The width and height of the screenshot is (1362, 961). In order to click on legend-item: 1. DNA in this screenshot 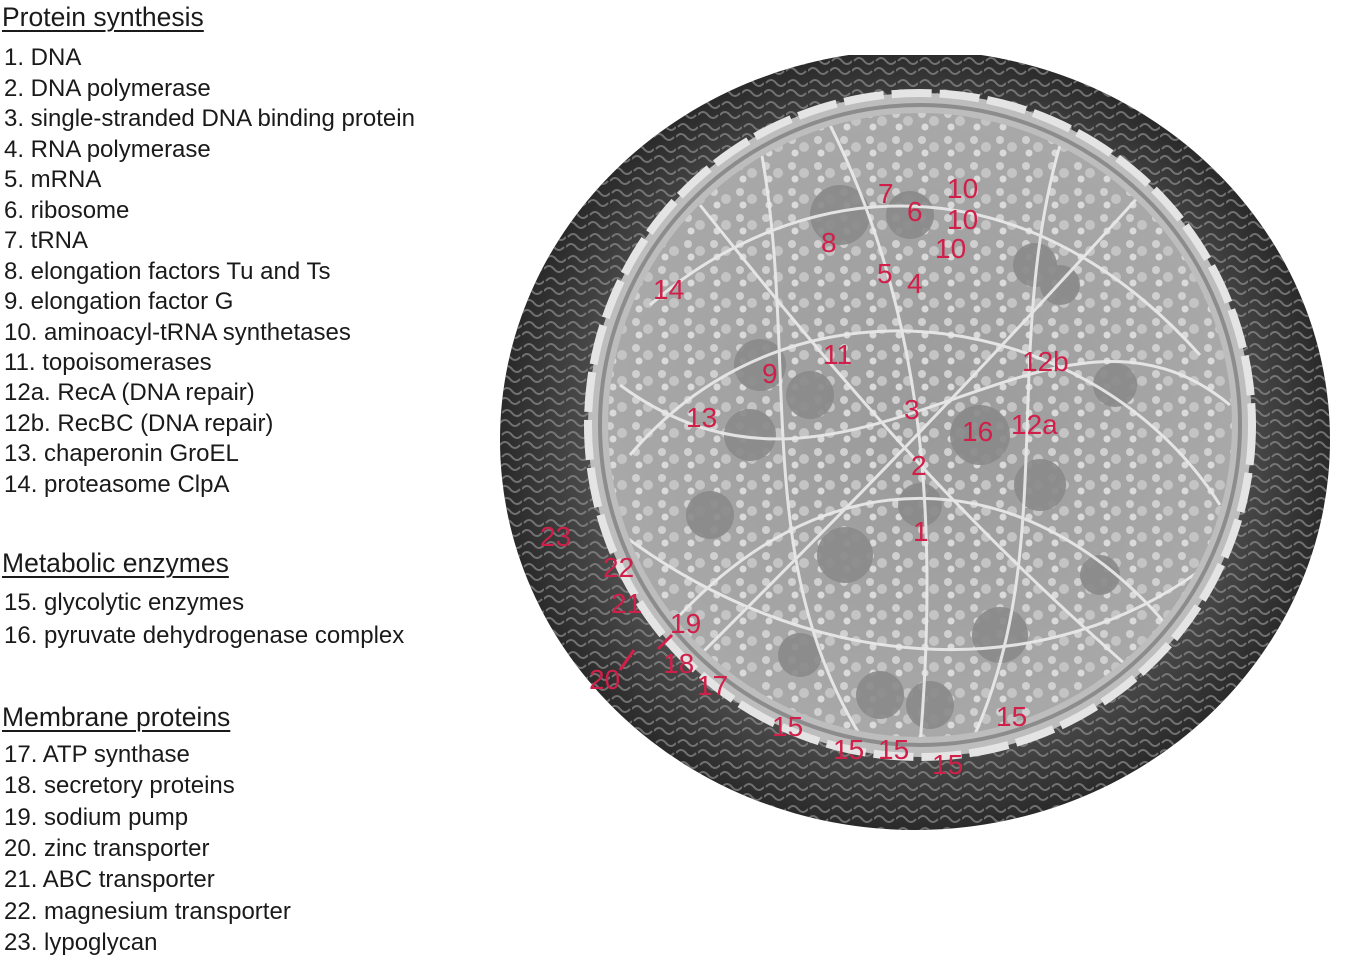, I will do `click(43, 57)`.